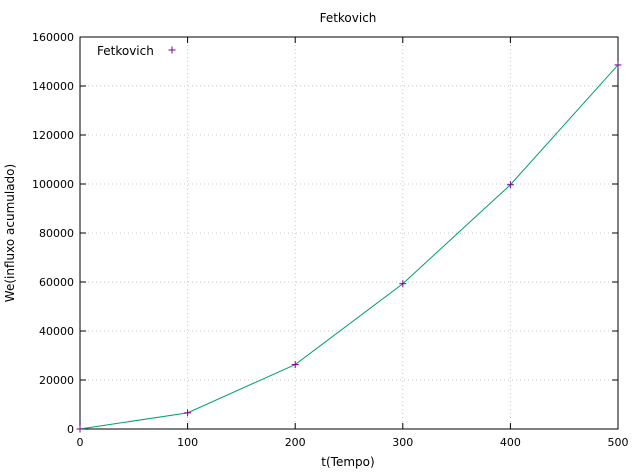 The width and height of the screenshot is (635, 472). I want to click on x-axis-label: t(Tempo), so click(347, 462).